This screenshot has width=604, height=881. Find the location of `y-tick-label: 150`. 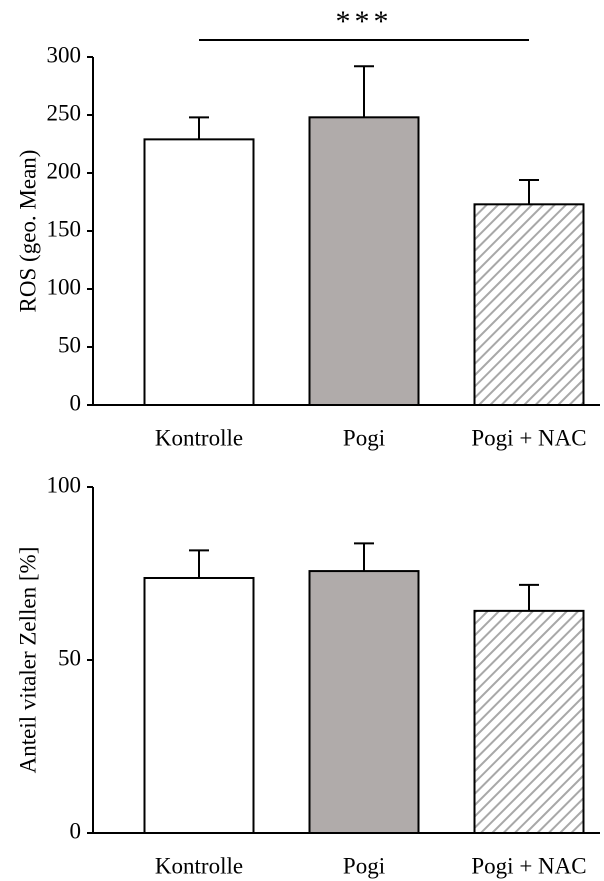

y-tick-label: 150 is located at coordinates (64, 228).